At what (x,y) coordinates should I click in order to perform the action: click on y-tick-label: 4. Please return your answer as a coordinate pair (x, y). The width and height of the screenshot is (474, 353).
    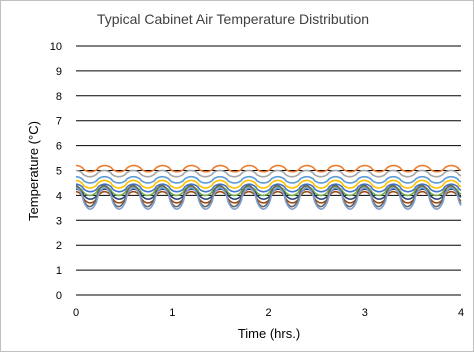
    Looking at the image, I should click on (59, 196).